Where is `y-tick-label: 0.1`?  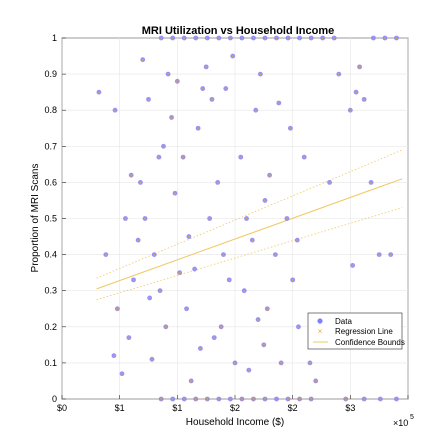
y-tick-label: 0.1 is located at coordinates (50, 363).